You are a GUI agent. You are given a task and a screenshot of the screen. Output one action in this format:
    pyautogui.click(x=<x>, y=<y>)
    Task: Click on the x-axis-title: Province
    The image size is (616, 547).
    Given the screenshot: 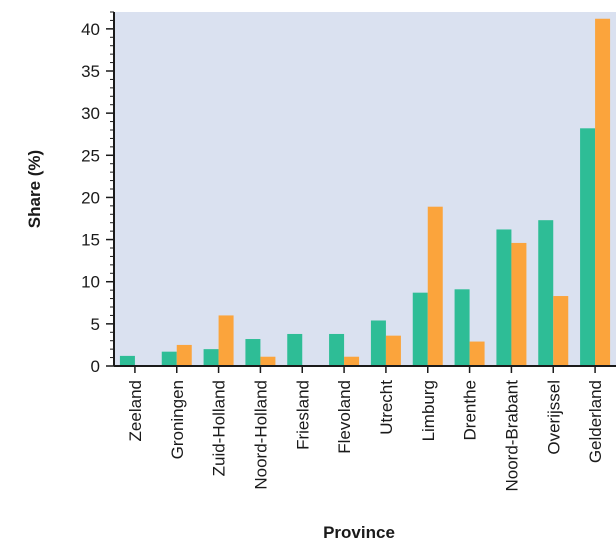 What is the action you would take?
    pyautogui.click(x=359, y=532)
    